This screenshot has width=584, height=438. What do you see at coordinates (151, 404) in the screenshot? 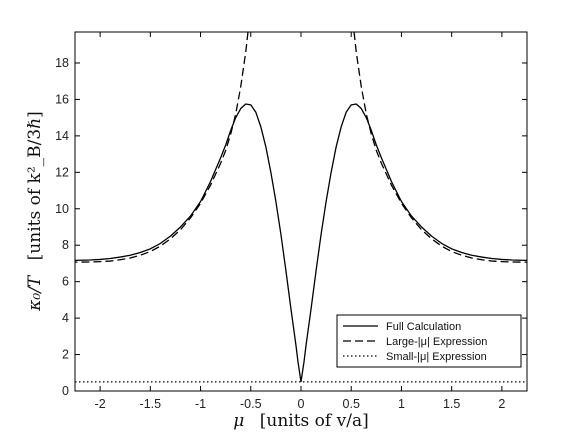
I see `x-tick-label: -1.5` at bounding box center [151, 404].